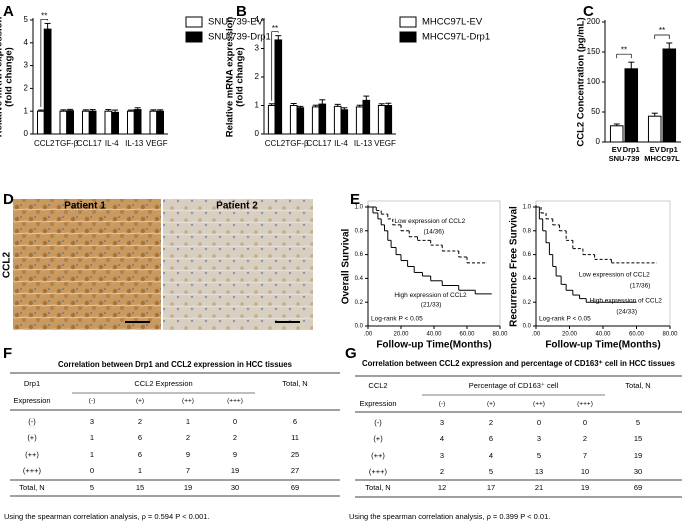 The image size is (685, 524). I want to click on plot-frame, so click(603, 263).